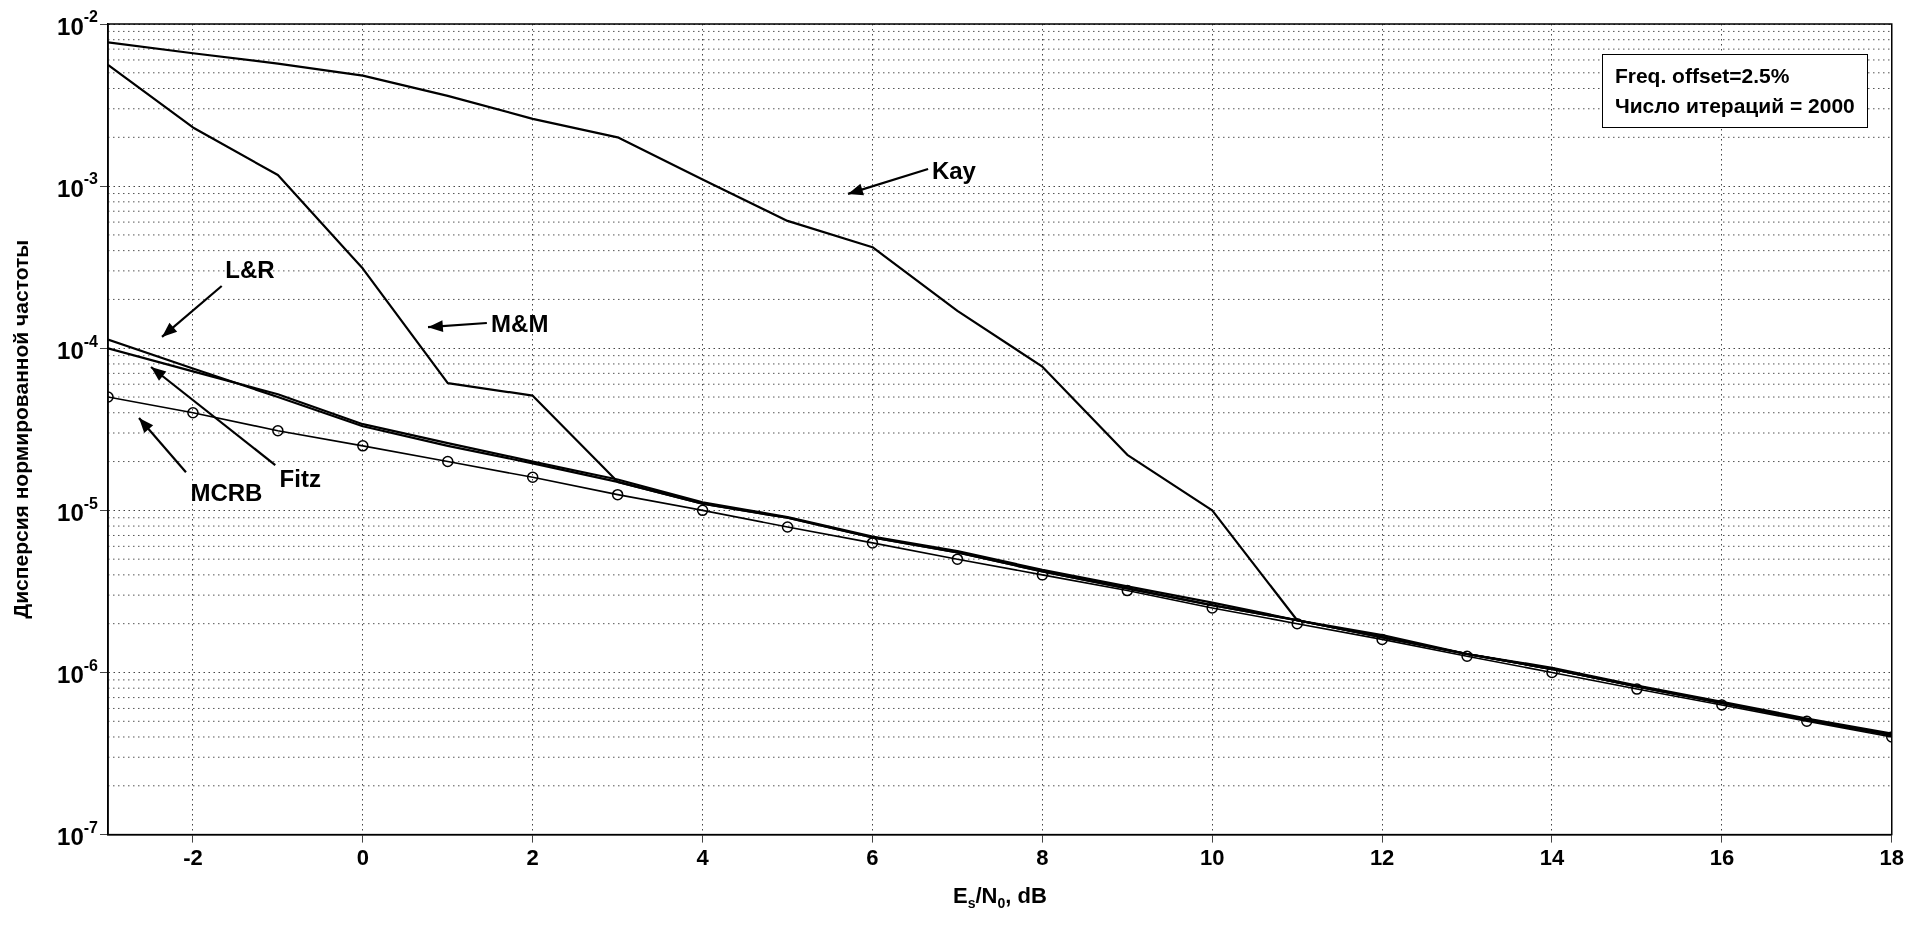  I want to click on x-tick-label: 18, so click(1892, 857).